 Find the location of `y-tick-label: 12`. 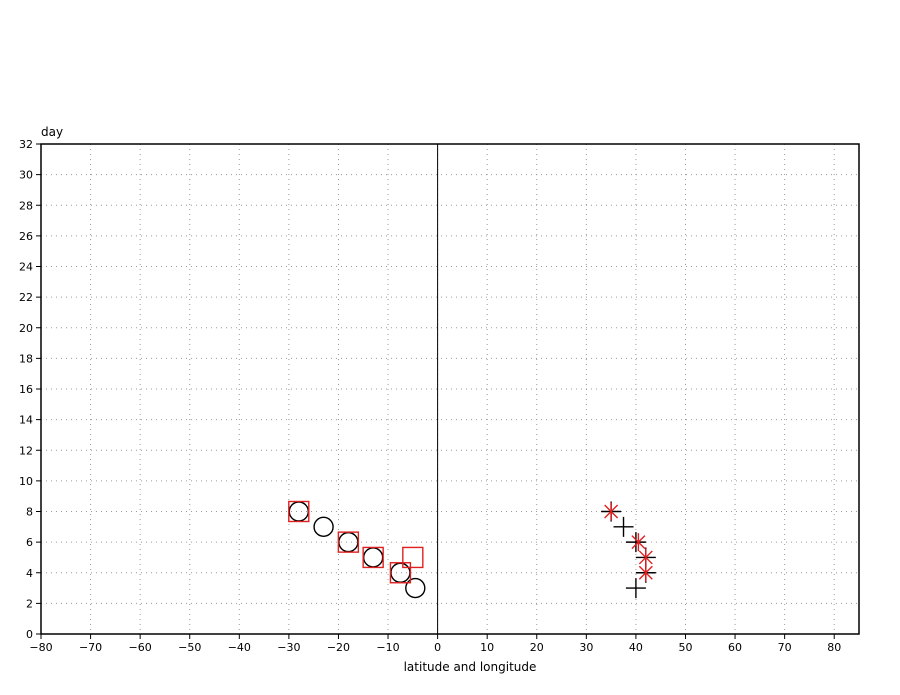

y-tick-label: 12 is located at coordinates (26, 450).